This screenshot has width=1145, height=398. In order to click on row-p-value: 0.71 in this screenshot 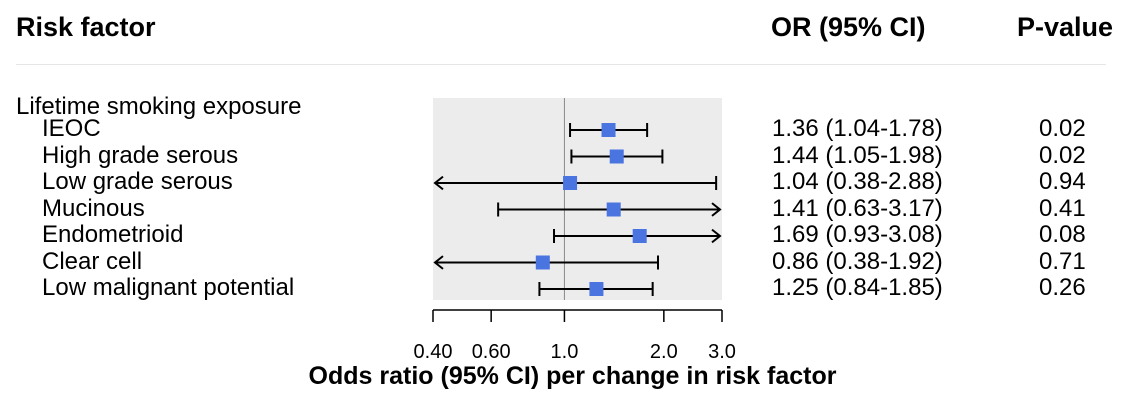, I will do `click(1062, 261)`.